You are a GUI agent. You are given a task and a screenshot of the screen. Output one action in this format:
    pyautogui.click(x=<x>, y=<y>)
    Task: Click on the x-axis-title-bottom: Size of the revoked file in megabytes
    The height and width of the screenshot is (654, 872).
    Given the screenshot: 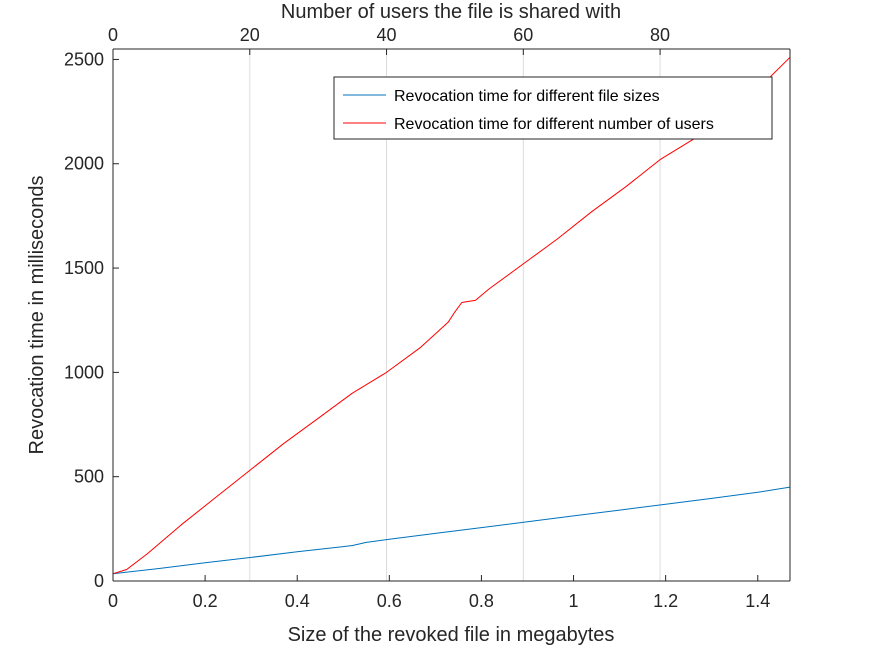 What is the action you would take?
    pyautogui.click(x=451, y=635)
    